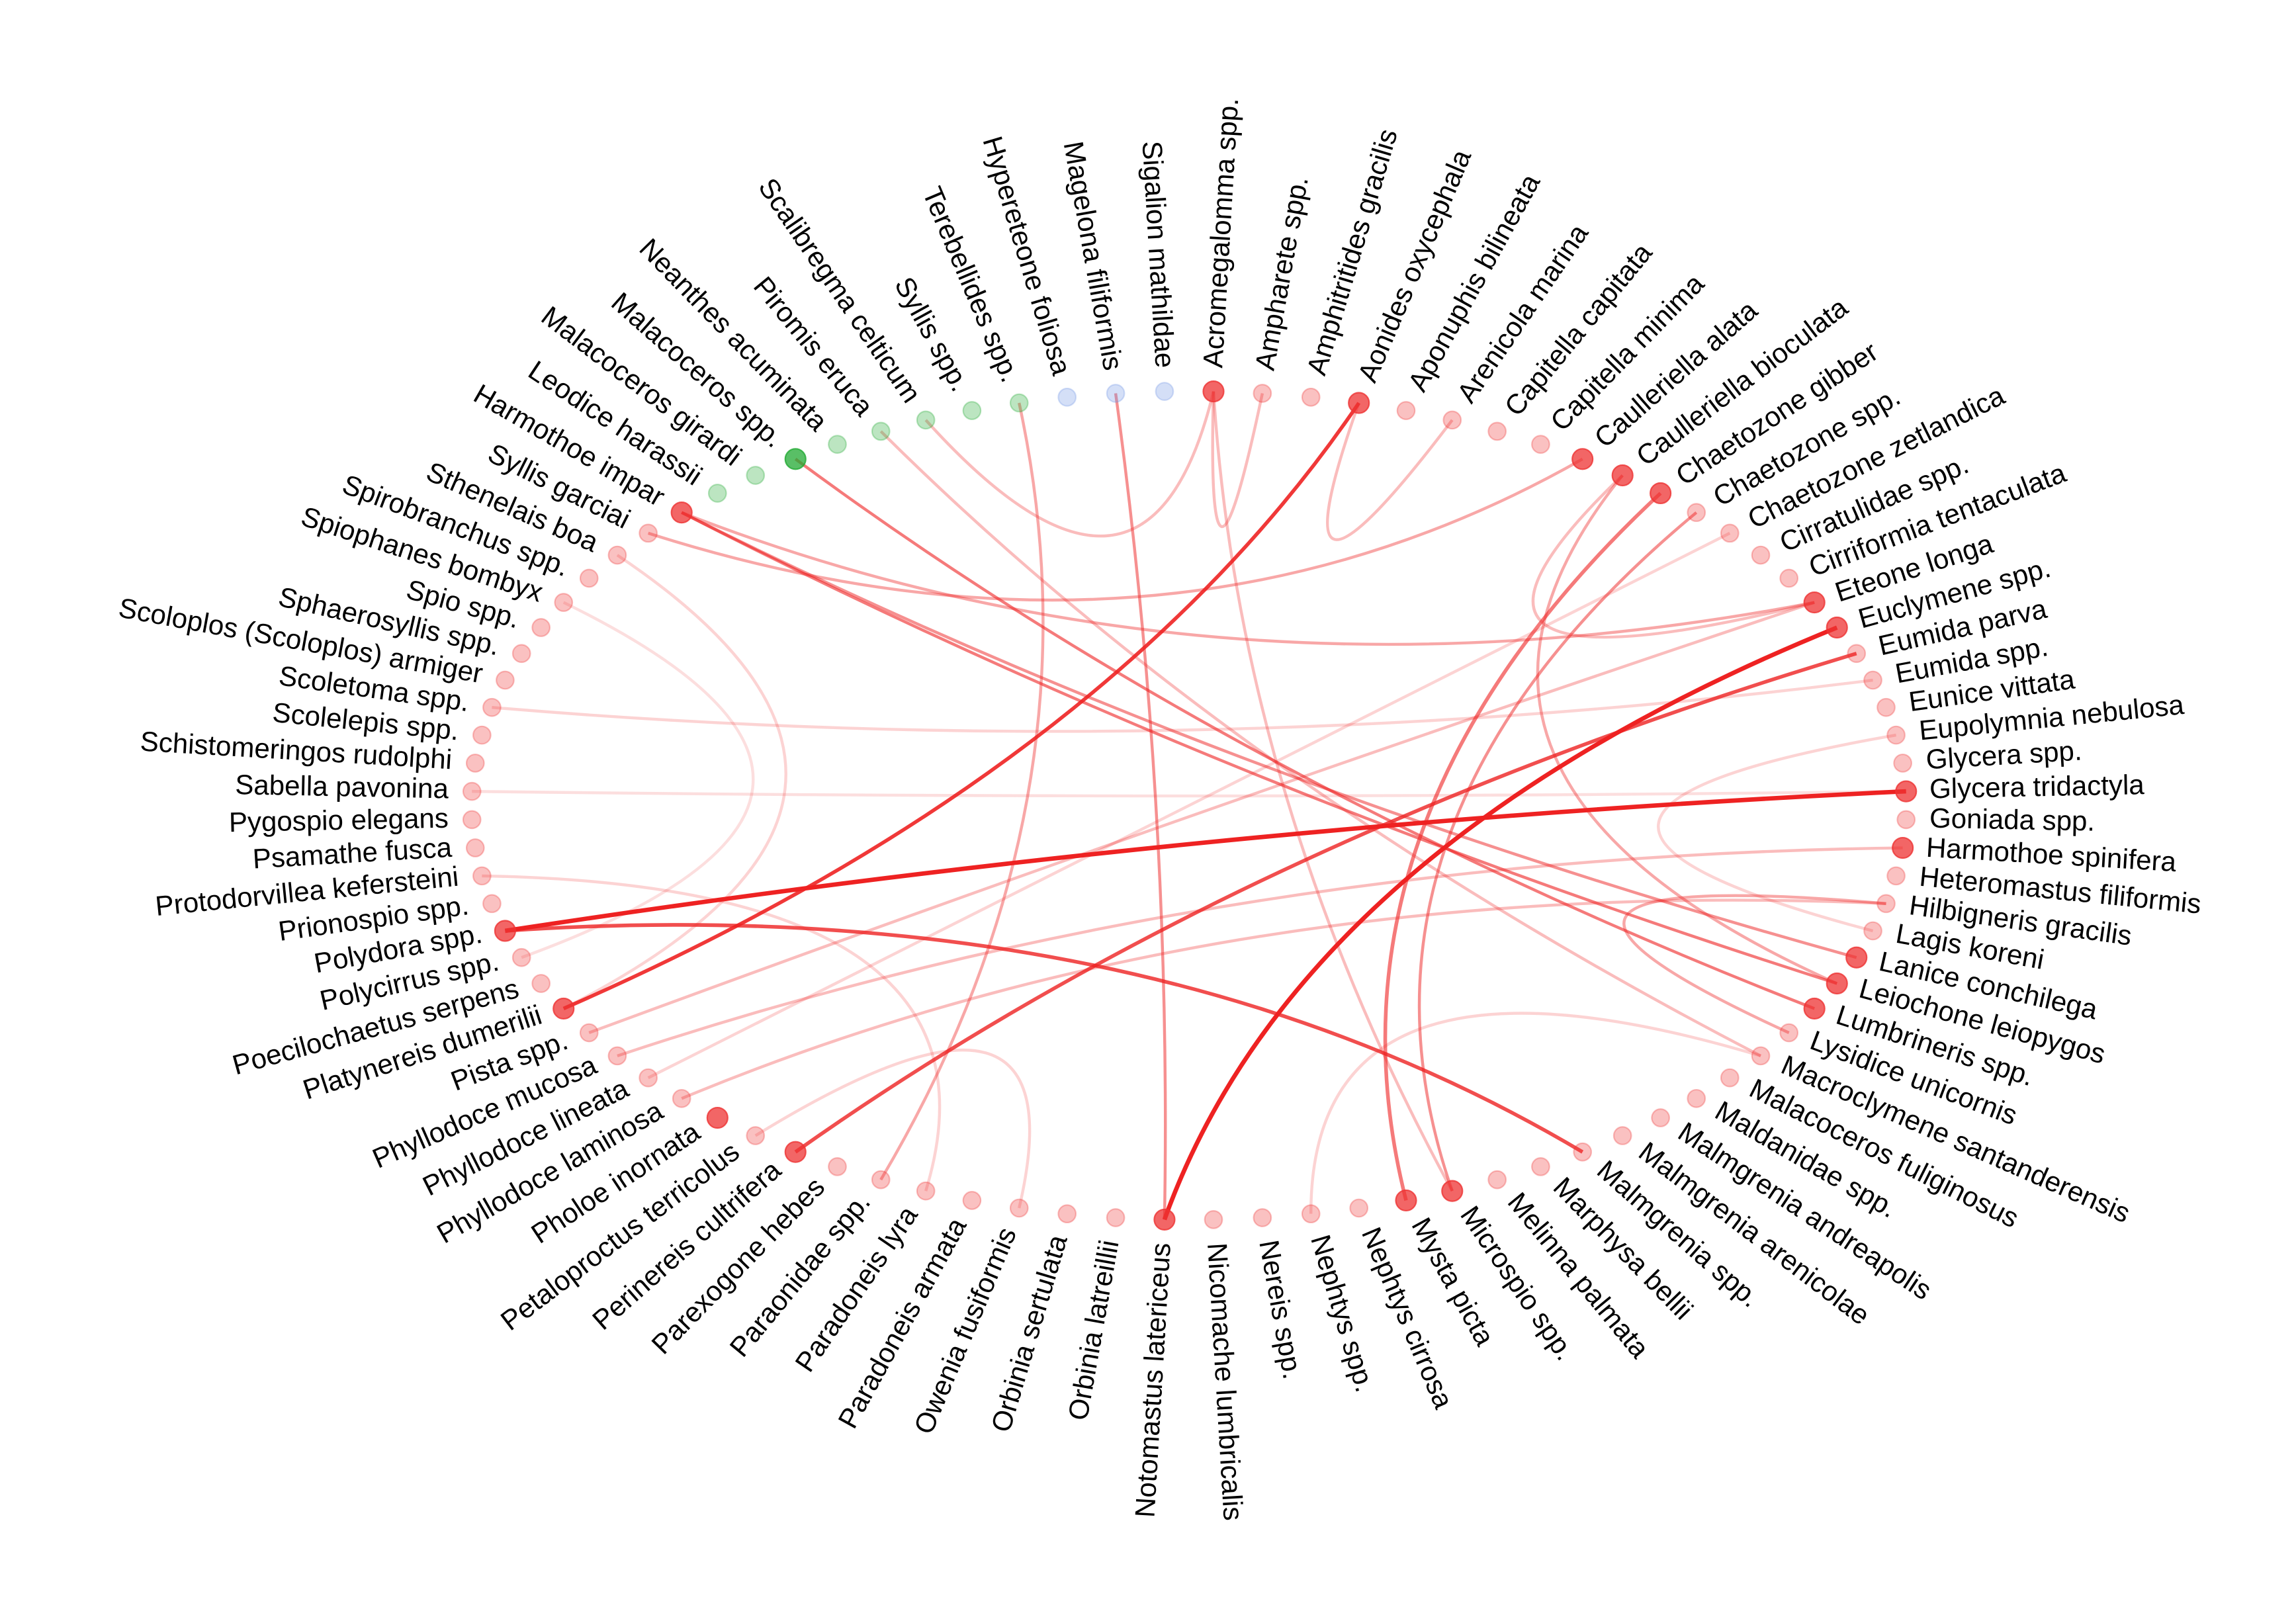 Image resolution: width=2296 pixels, height=1611 pixels. I want to click on node-label: Sabella pavonina, so click(342, 786).